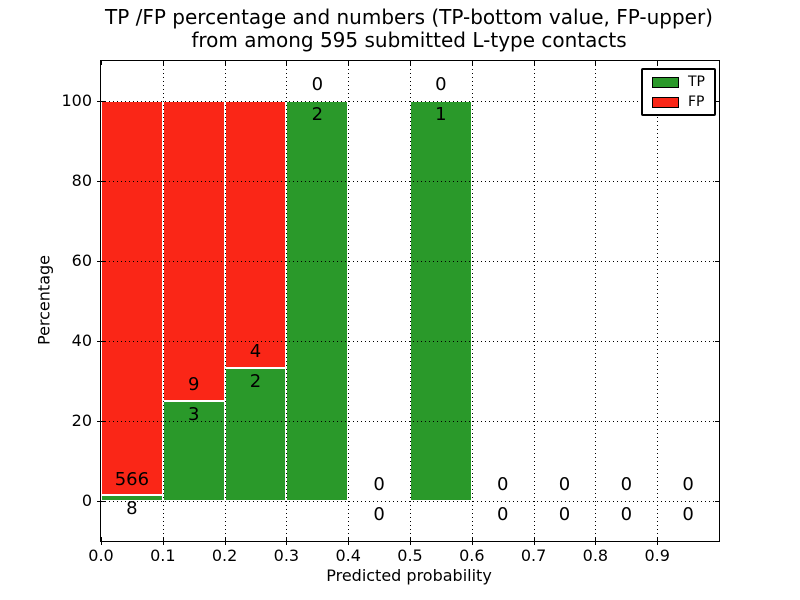  I want to click on legend-swatch-fp, so click(665, 102).